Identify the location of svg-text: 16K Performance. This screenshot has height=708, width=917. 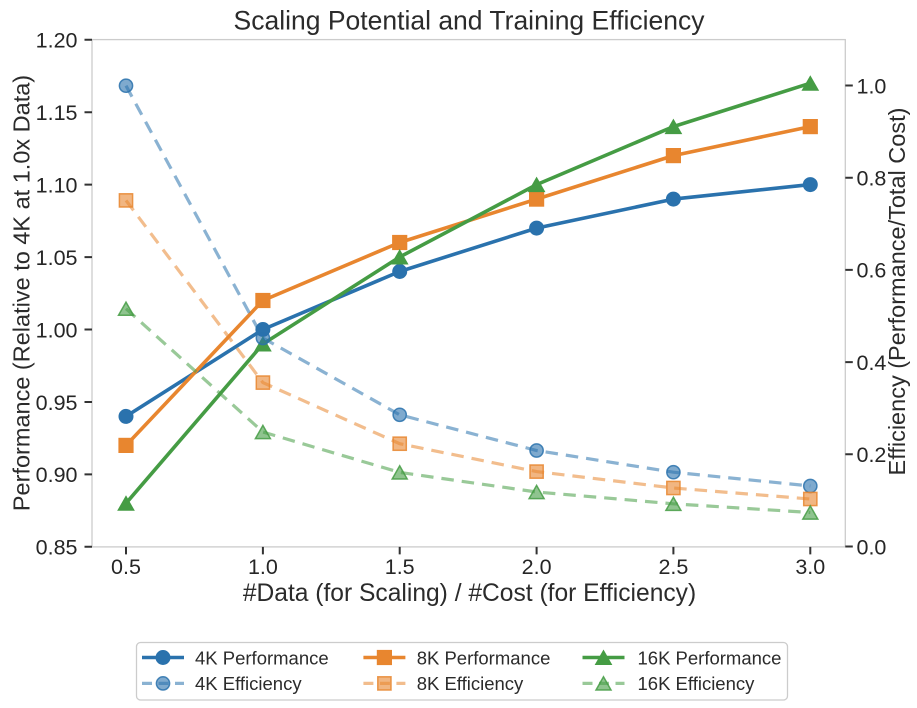
(710, 657).